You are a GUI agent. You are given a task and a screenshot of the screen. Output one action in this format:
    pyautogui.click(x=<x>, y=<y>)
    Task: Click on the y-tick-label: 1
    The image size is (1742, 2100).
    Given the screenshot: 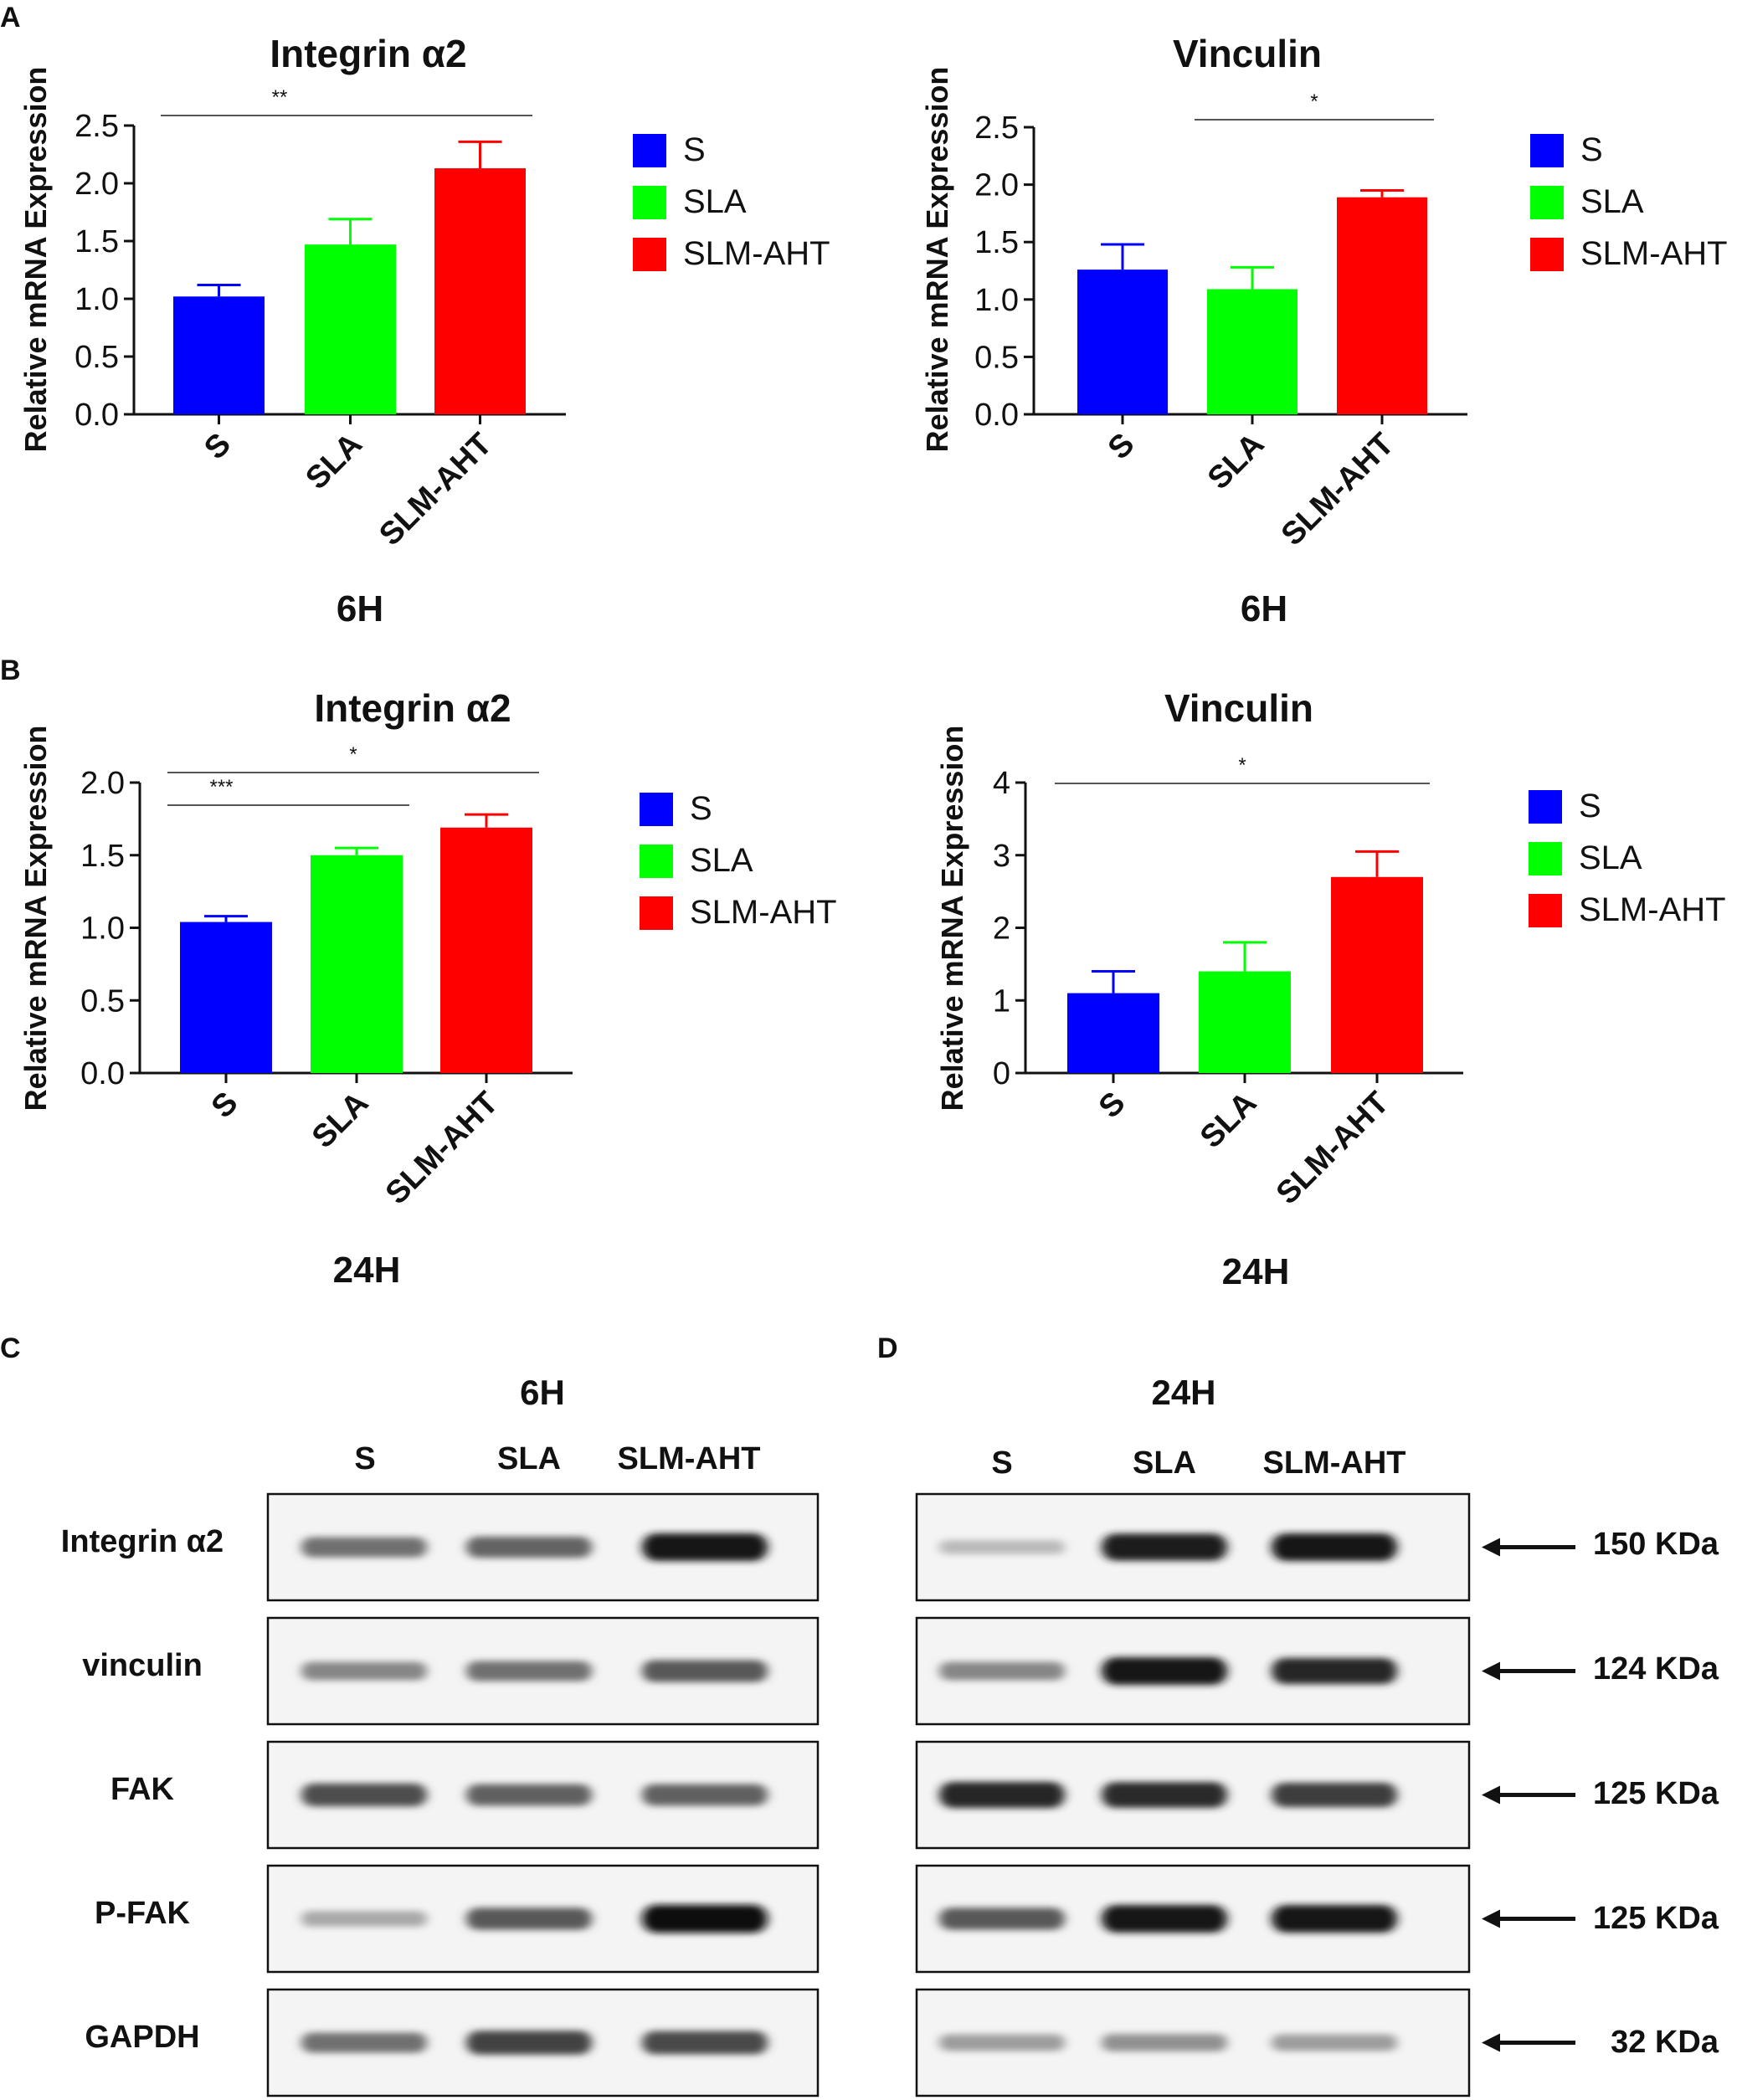 What is the action you would take?
    pyautogui.click(x=1001, y=1001)
    